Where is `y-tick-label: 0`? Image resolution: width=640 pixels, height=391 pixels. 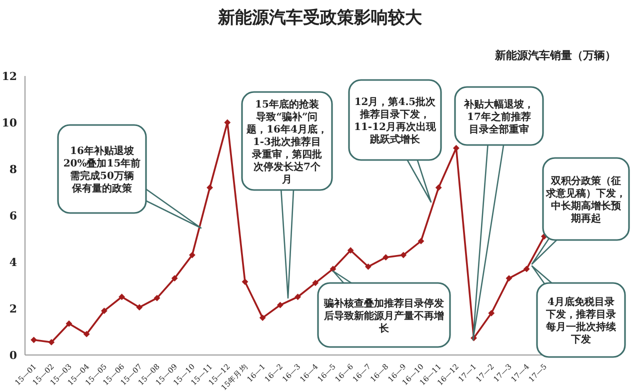
y-tick-label: 0 is located at coordinates (13, 355).